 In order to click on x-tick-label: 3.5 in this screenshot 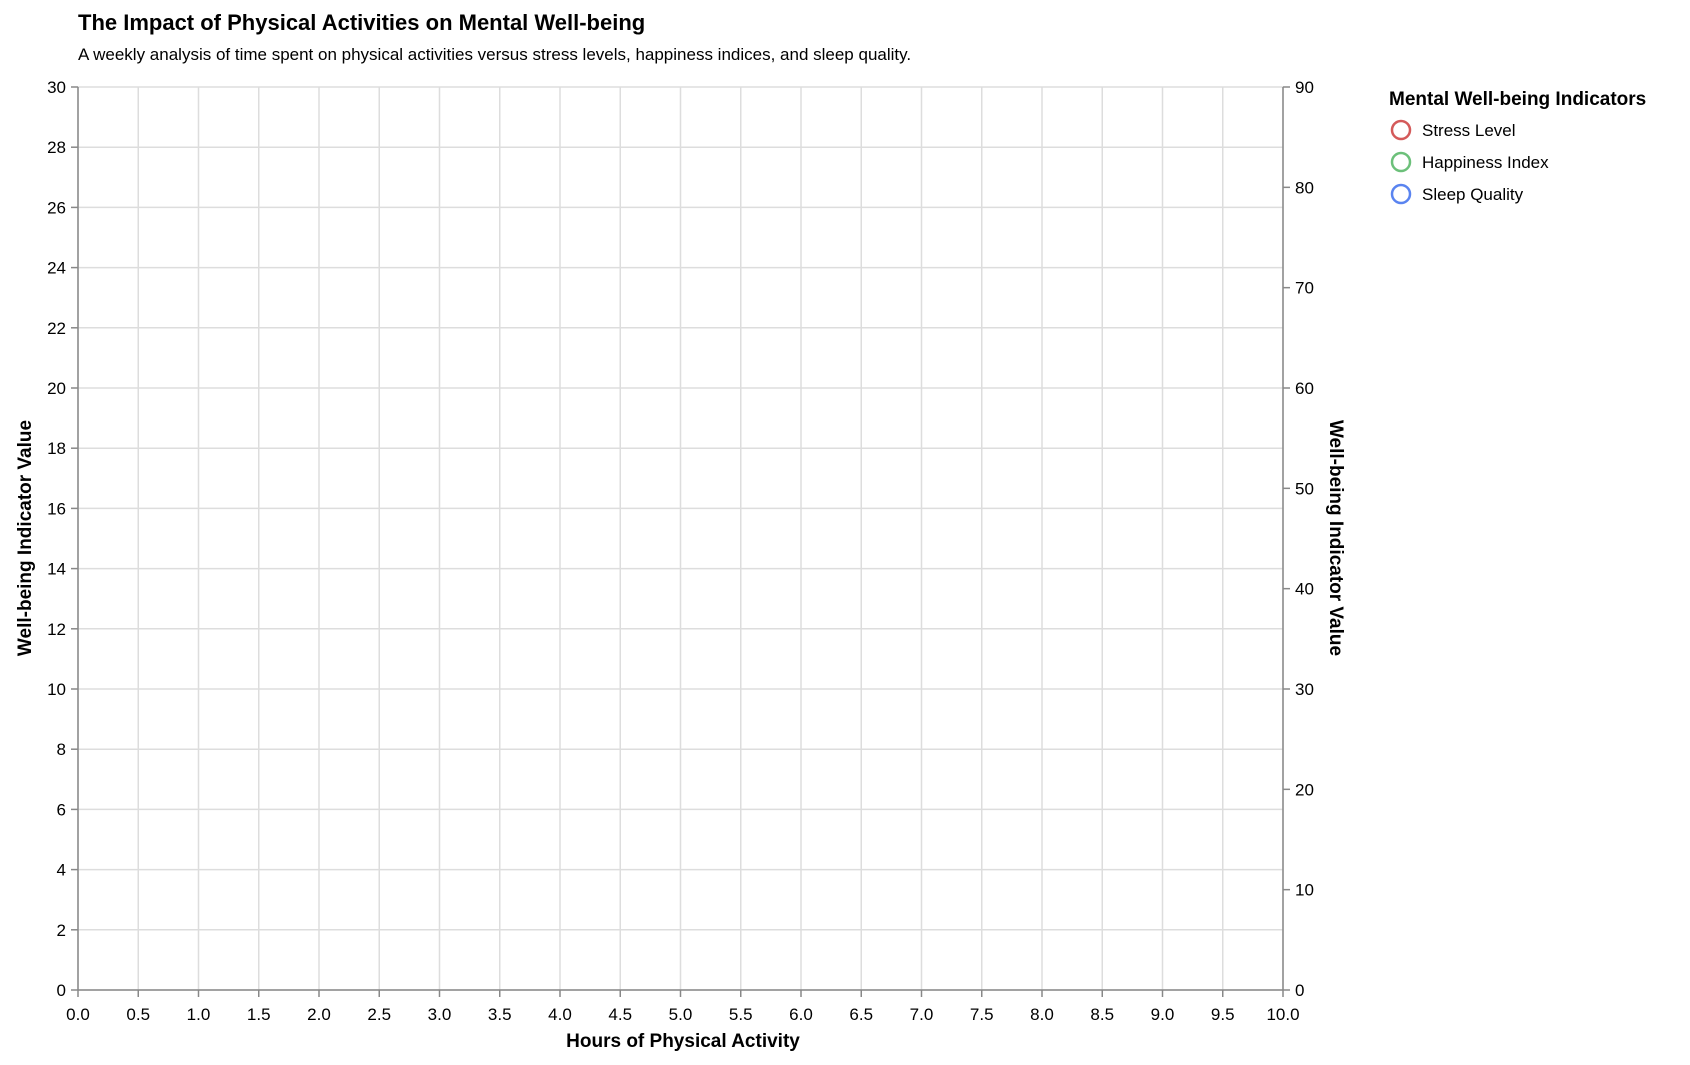, I will do `click(500, 1014)`.